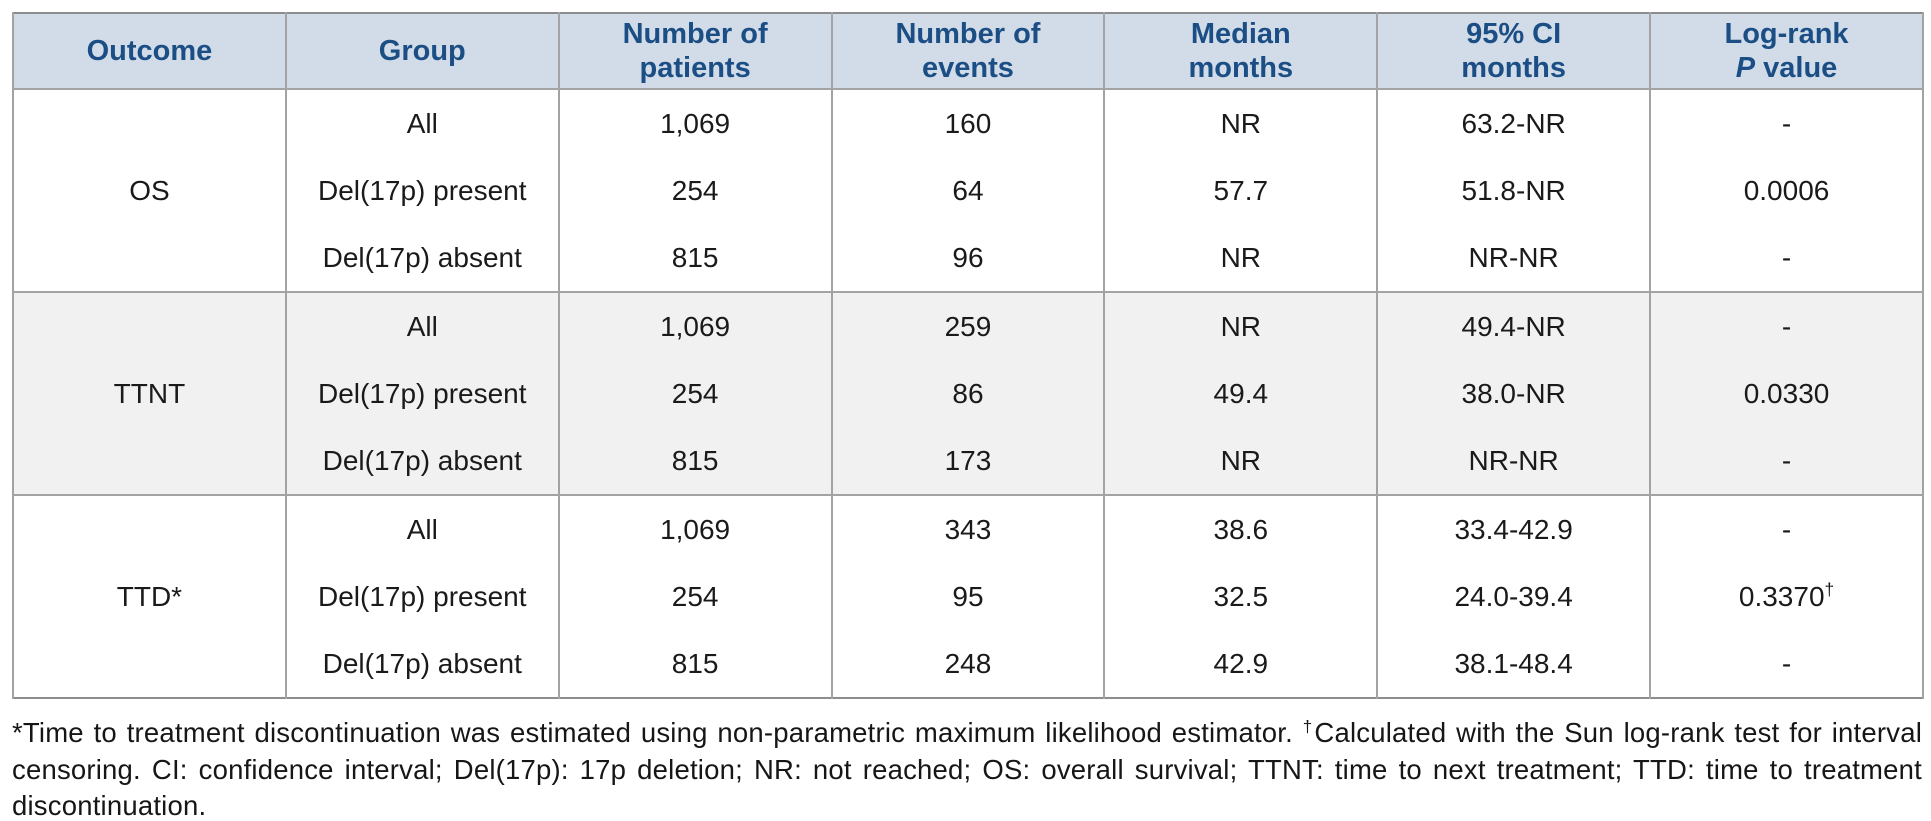  Describe the element at coordinates (1241, 190) in the screenshot. I see `cell-median: 57.7` at that location.